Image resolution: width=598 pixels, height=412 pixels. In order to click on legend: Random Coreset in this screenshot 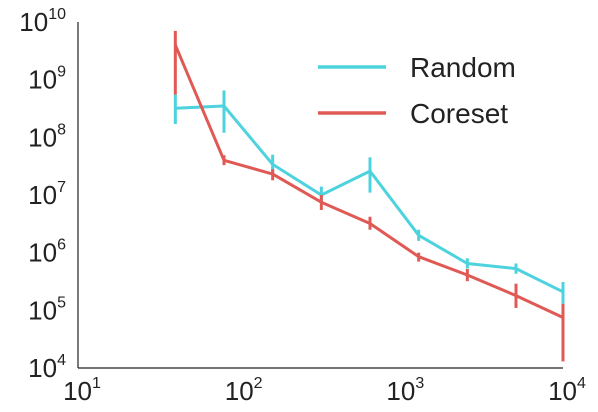, I will do `click(417, 90)`.